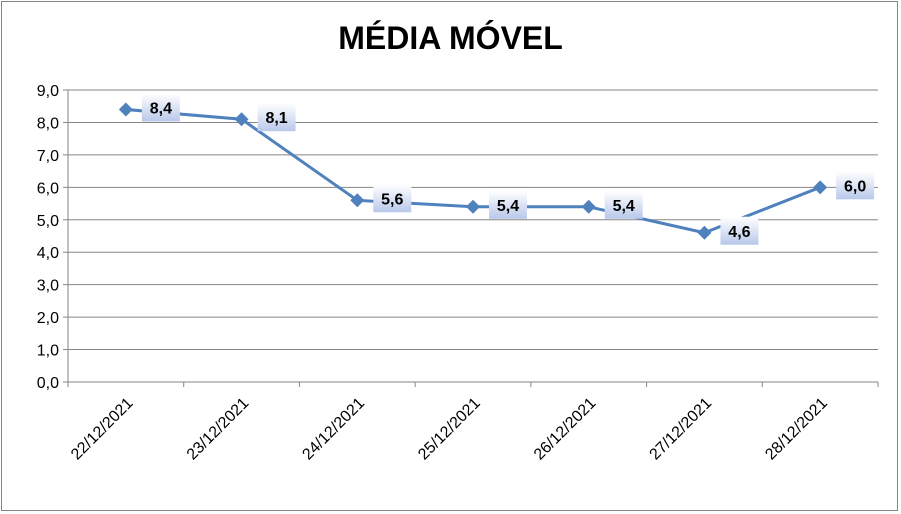  What do you see at coordinates (48, 221) in the screenshot?
I see `y-tick-label: 5,0` at bounding box center [48, 221].